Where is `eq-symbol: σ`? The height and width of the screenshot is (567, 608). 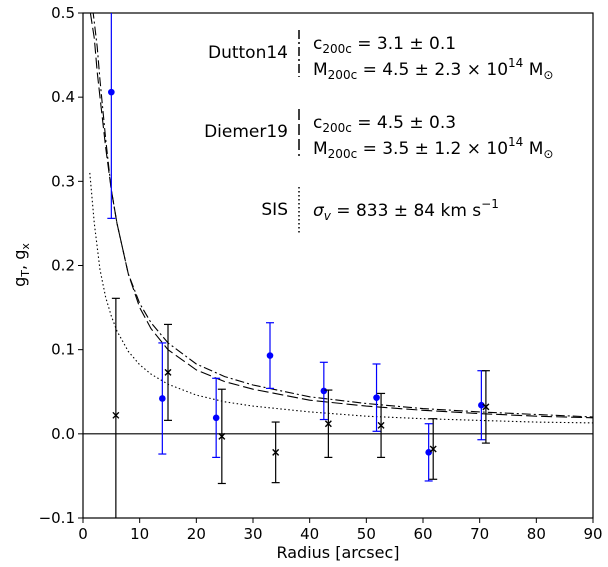 eq-symbol: σ is located at coordinates (319, 211).